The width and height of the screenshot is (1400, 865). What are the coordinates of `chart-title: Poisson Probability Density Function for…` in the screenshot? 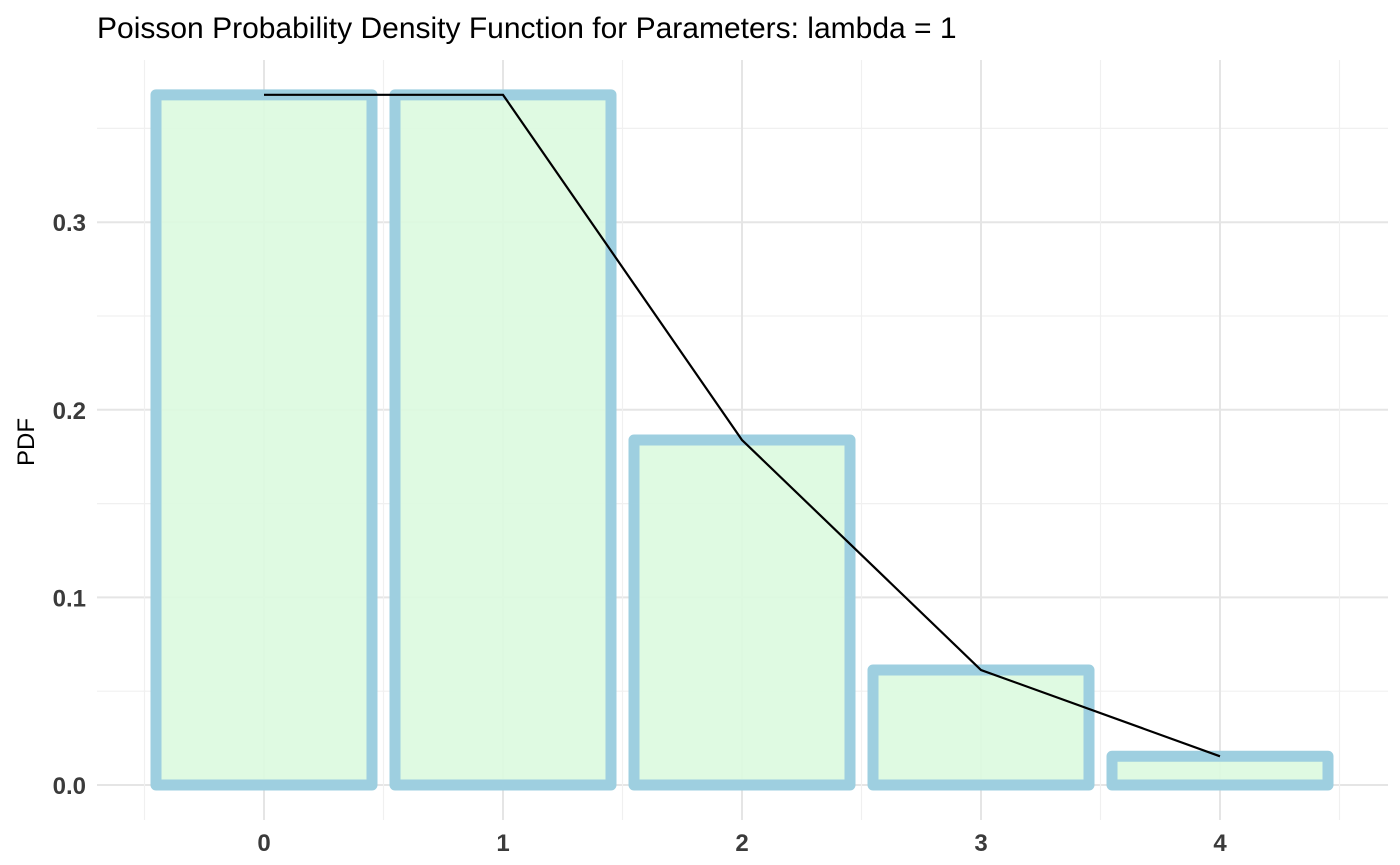 It's located at (527, 28).